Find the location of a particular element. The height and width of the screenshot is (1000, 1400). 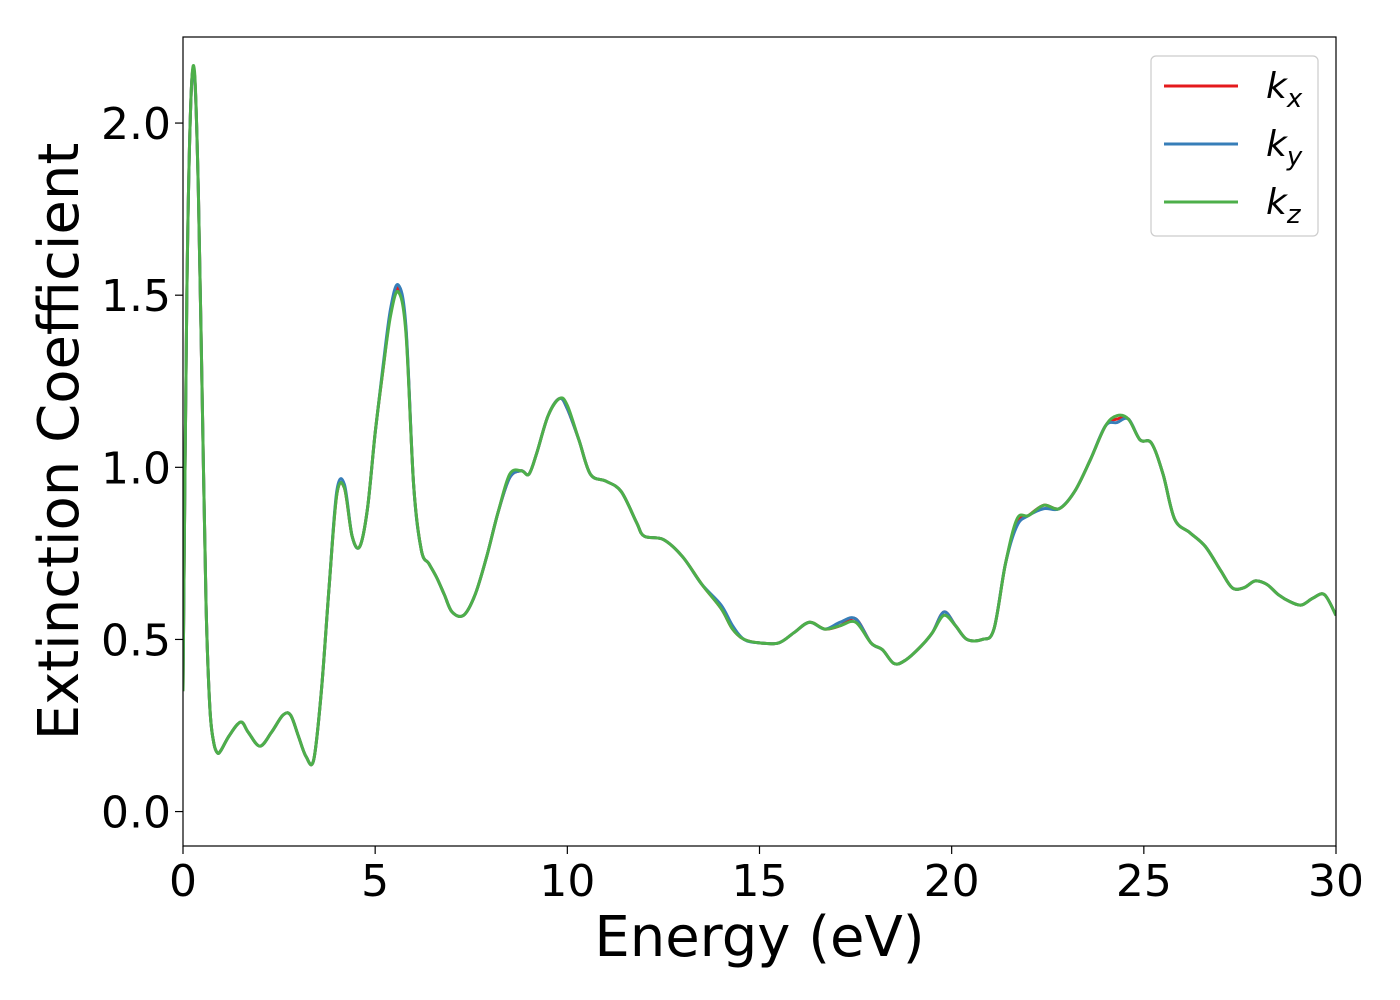

x-tick-label: 10 is located at coordinates (567, 881).